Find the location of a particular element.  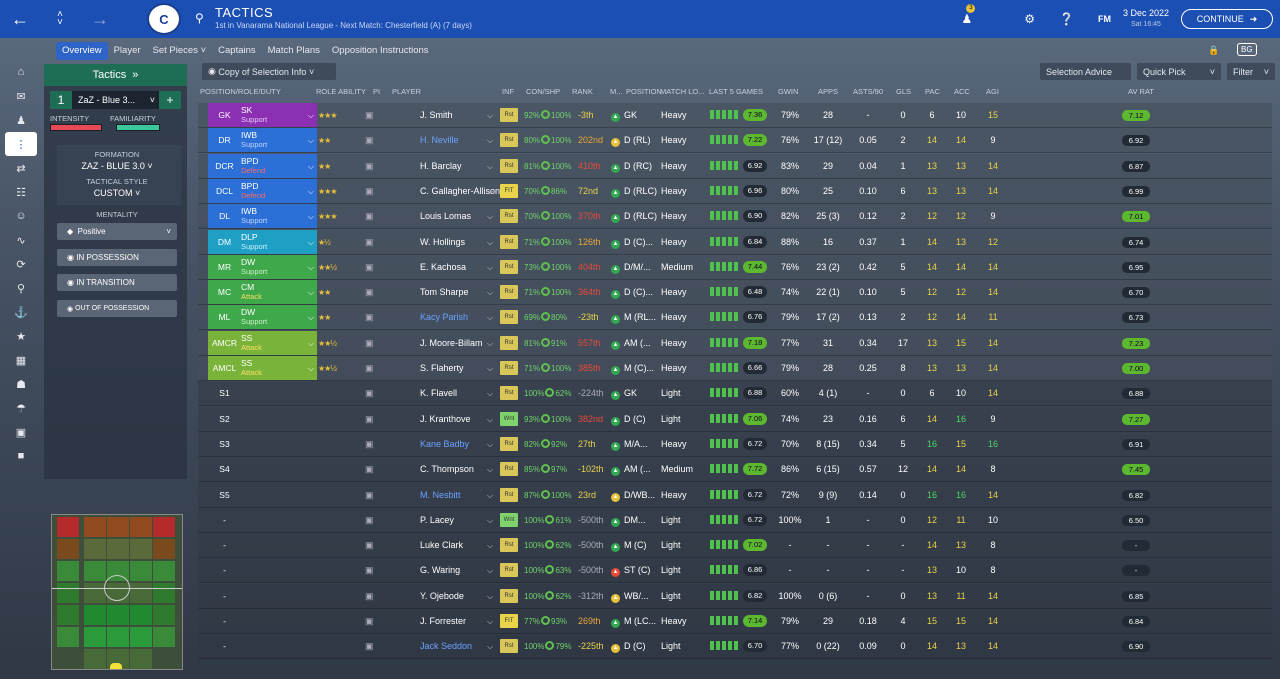

world-icon: ⚙ is located at coordinates (1029, 19).